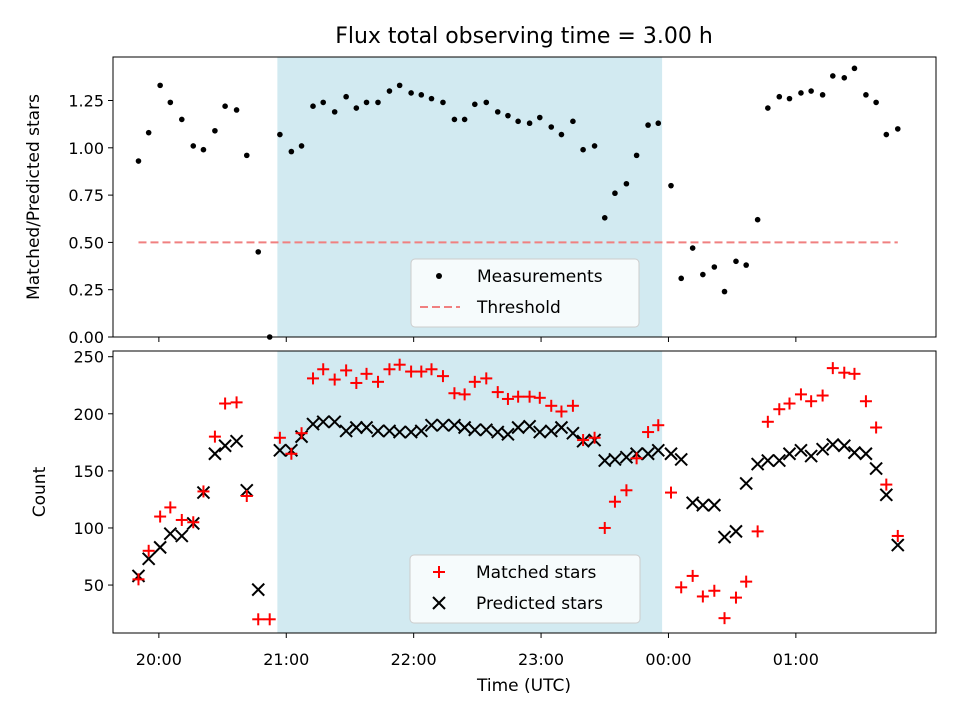 The image size is (960, 724). Describe the element at coordinates (524, 36) in the screenshot. I see `chart-title: Flux total observing time = 3.00 h` at that location.